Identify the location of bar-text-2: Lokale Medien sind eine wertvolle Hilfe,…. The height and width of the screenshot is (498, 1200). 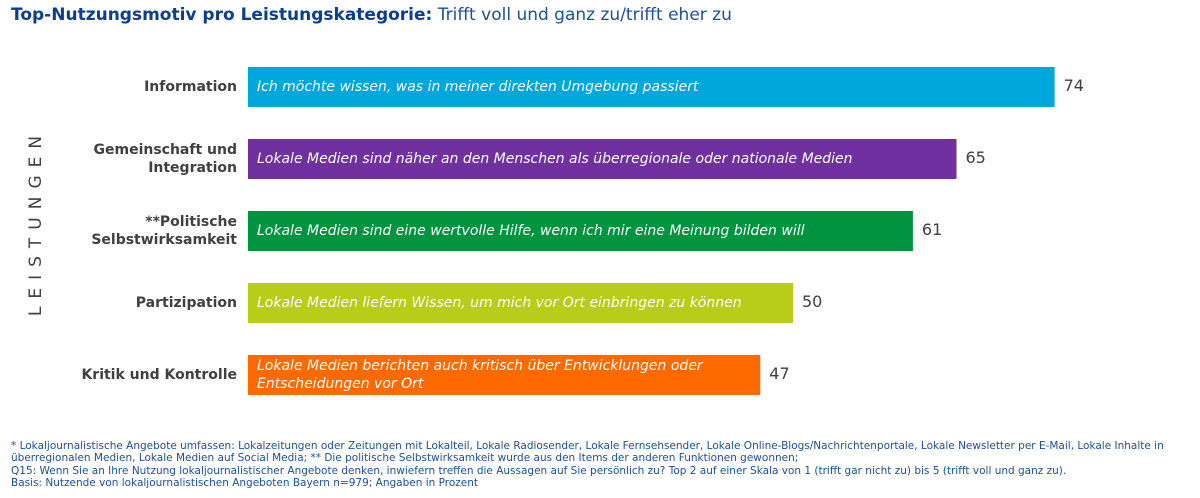
(530, 231).